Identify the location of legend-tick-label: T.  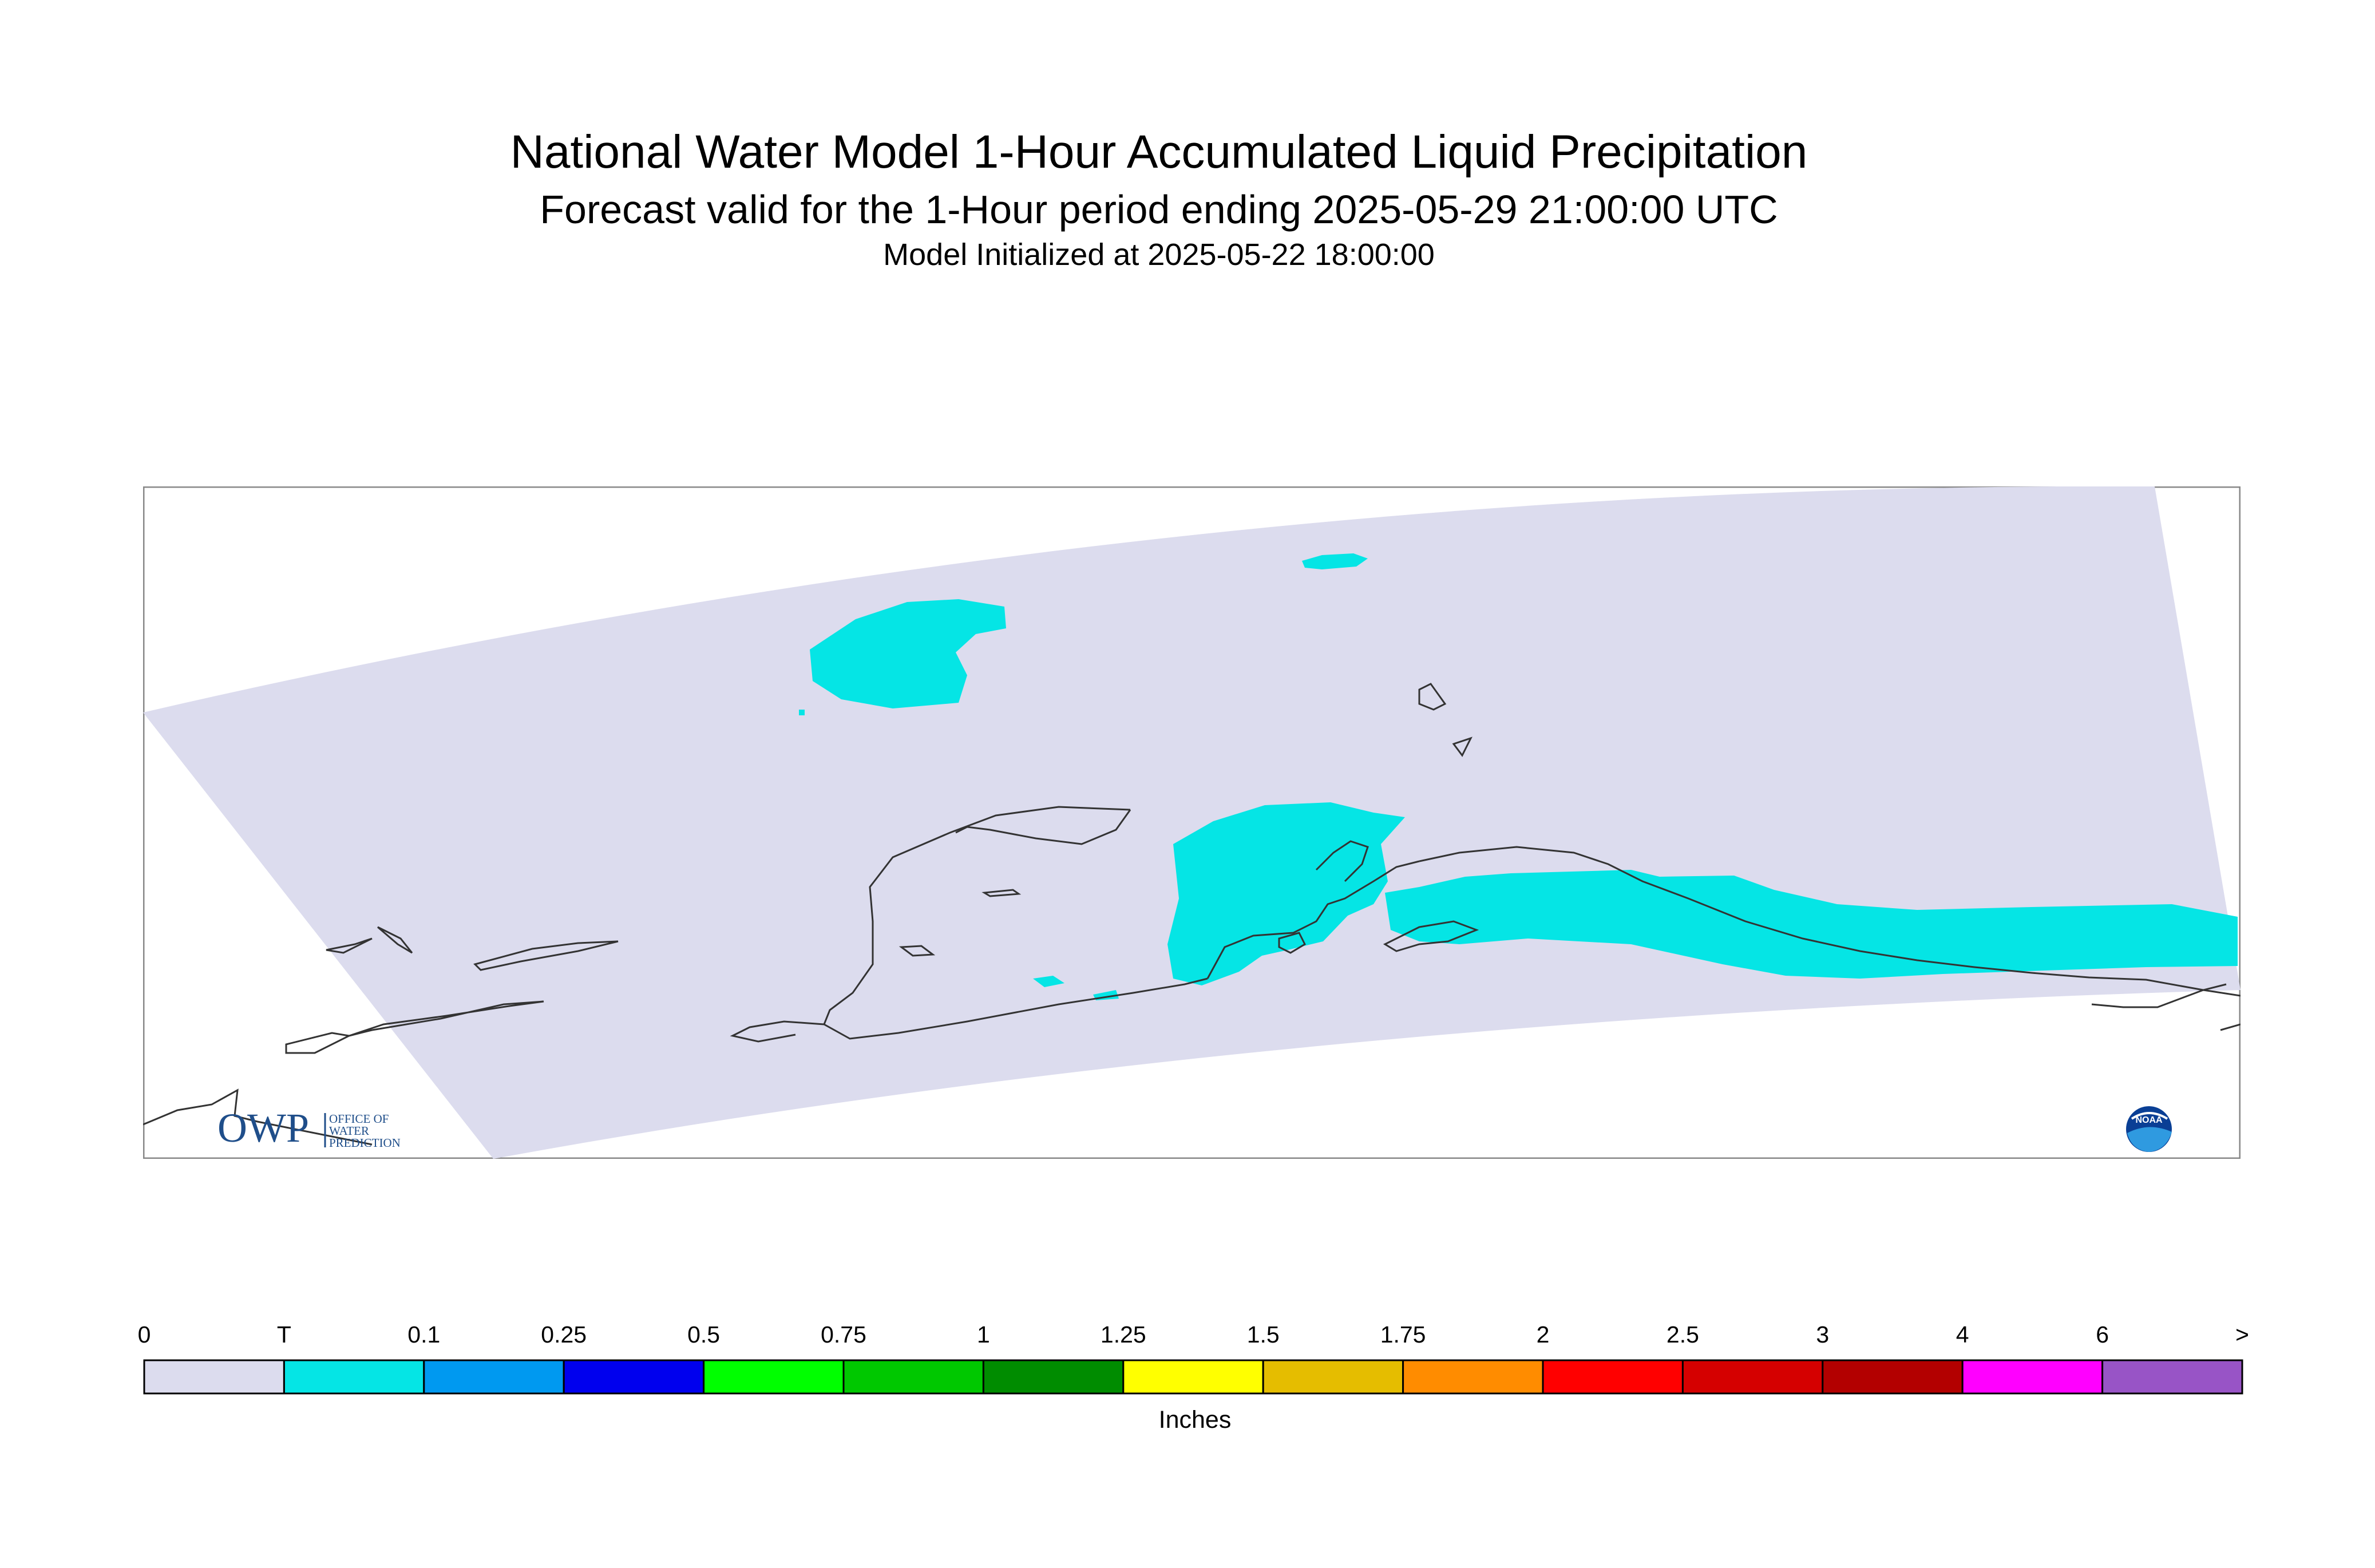
(284, 1334).